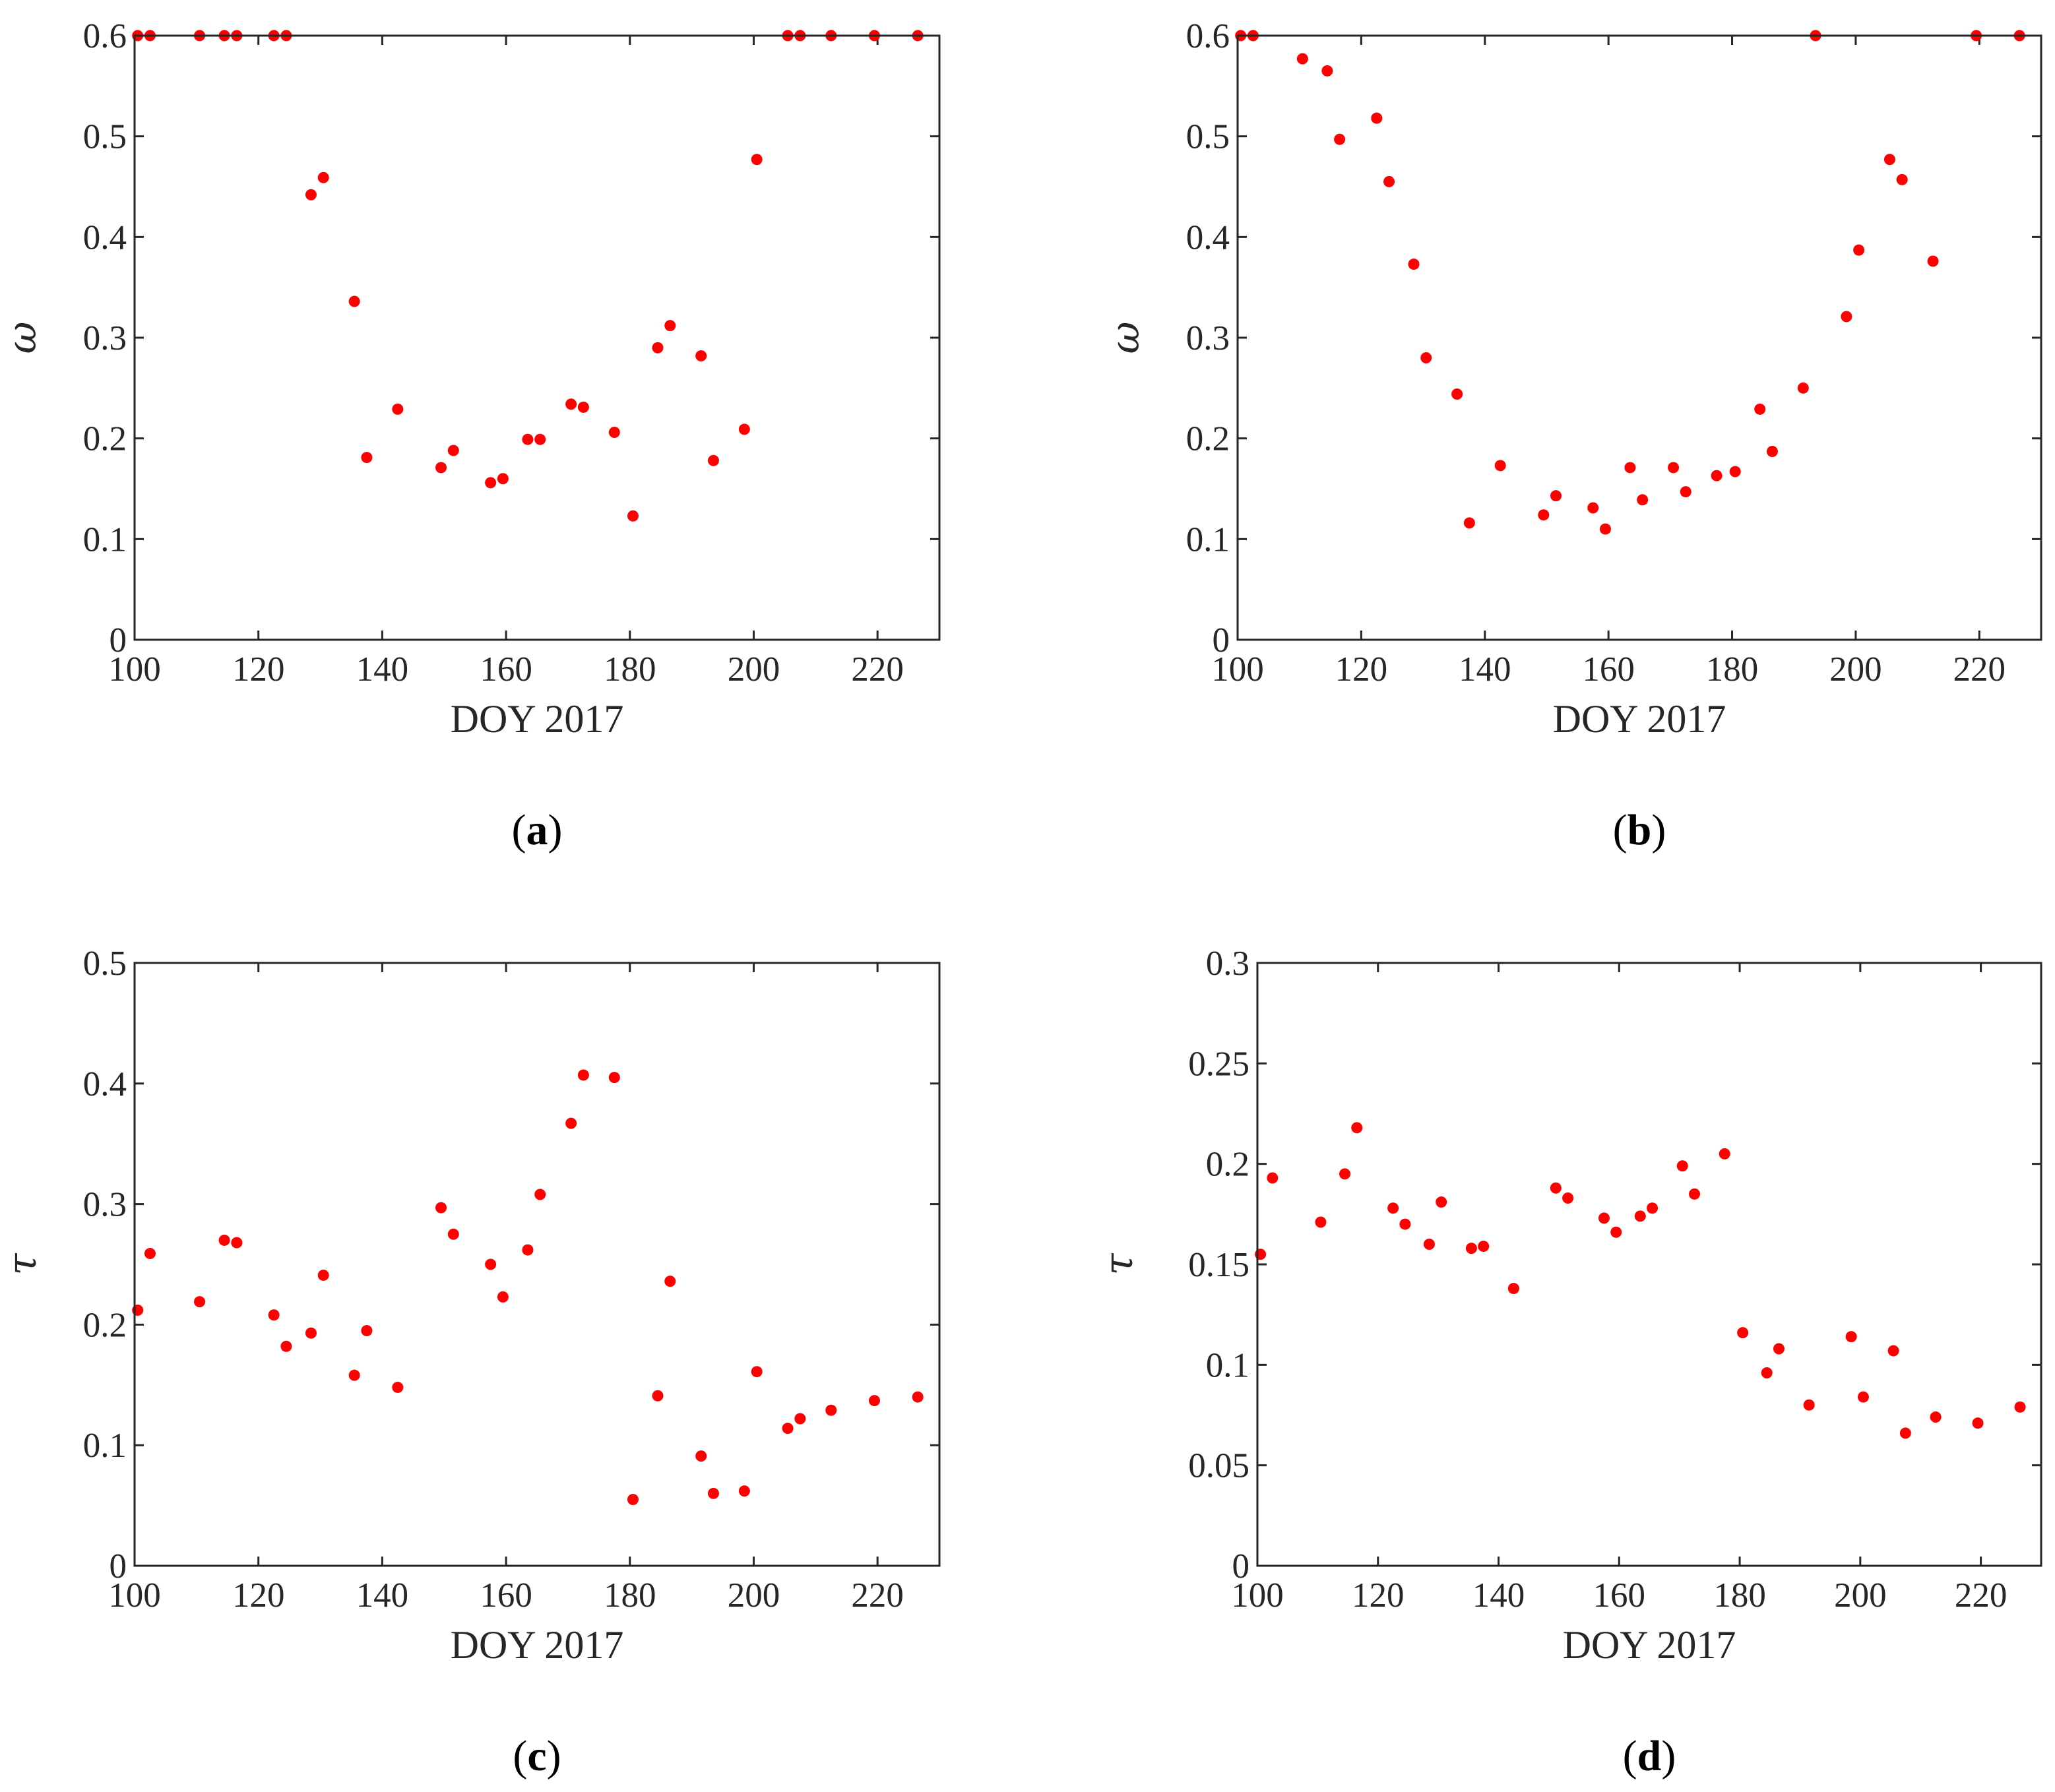 The image size is (2055, 1792). What do you see at coordinates (1639, 830) in the screenshot?
I see `panel-caption: (b)` at bounding box center [1639, 830].